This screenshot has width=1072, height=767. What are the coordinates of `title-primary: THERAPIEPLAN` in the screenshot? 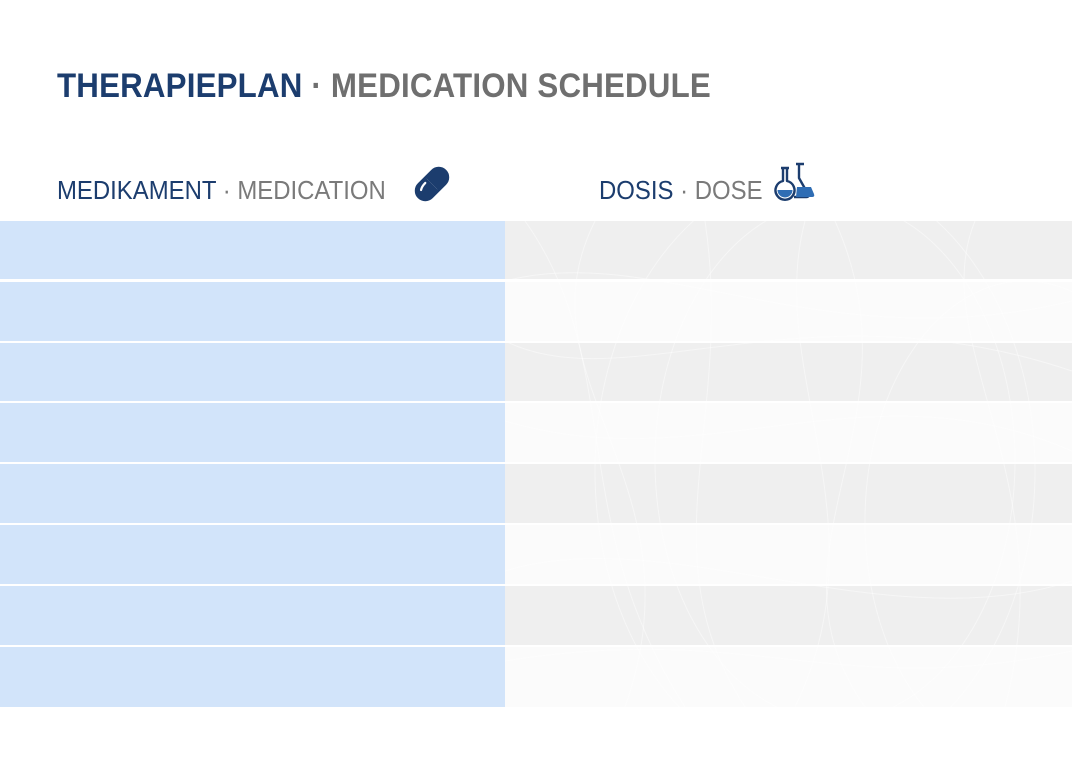 It's located at (180, 86).